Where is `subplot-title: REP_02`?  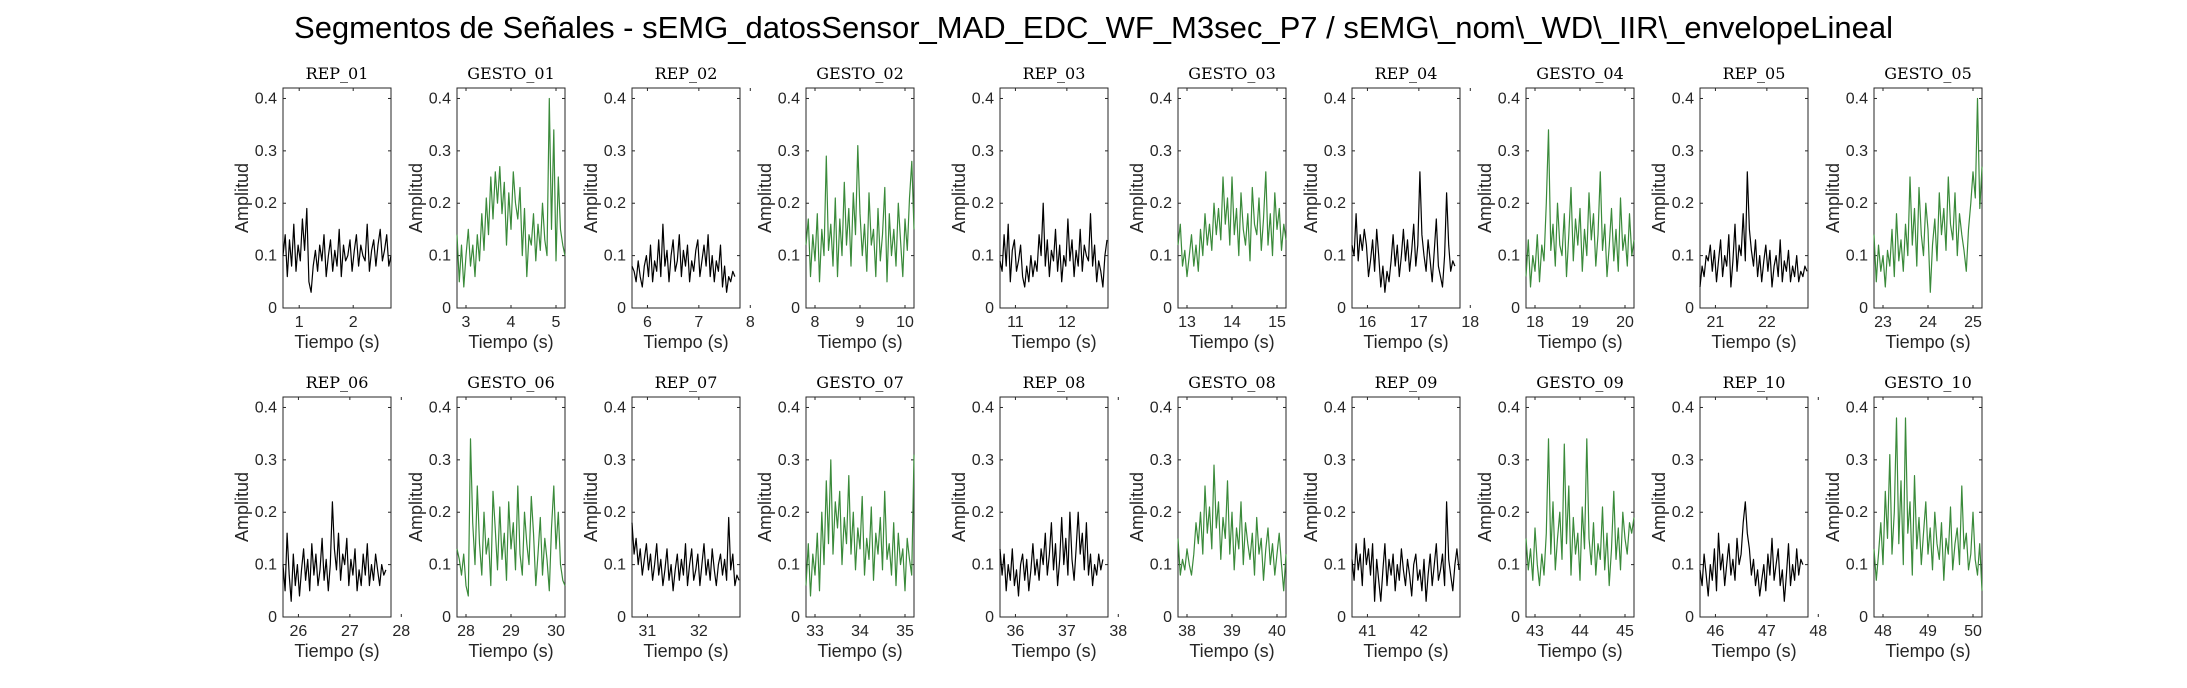
subplot-title: REP_02 is located at coordinates (686, 73).